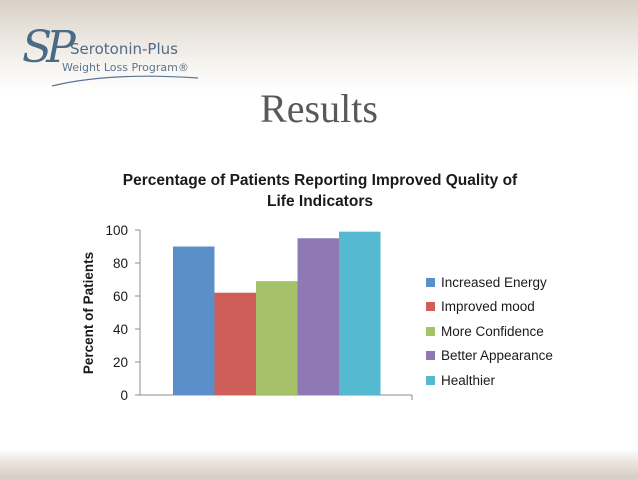 This screenshot has width=638, height=479. Describe the element at coordinates (120, 362) in the screenshot. I see `y-tick-label: 20` at that location.